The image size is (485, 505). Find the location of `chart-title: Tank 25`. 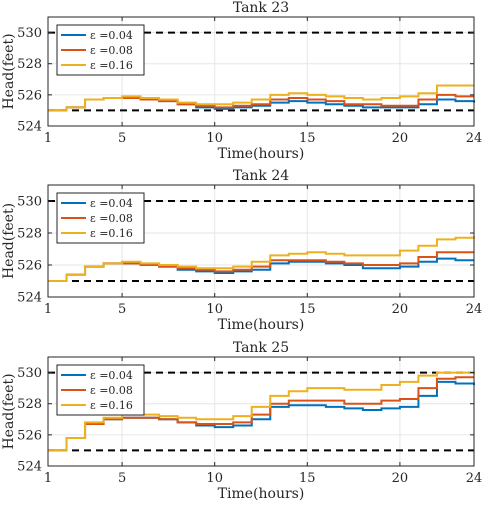

chart-title: Tank 25 is located at coordinates (261, 348).